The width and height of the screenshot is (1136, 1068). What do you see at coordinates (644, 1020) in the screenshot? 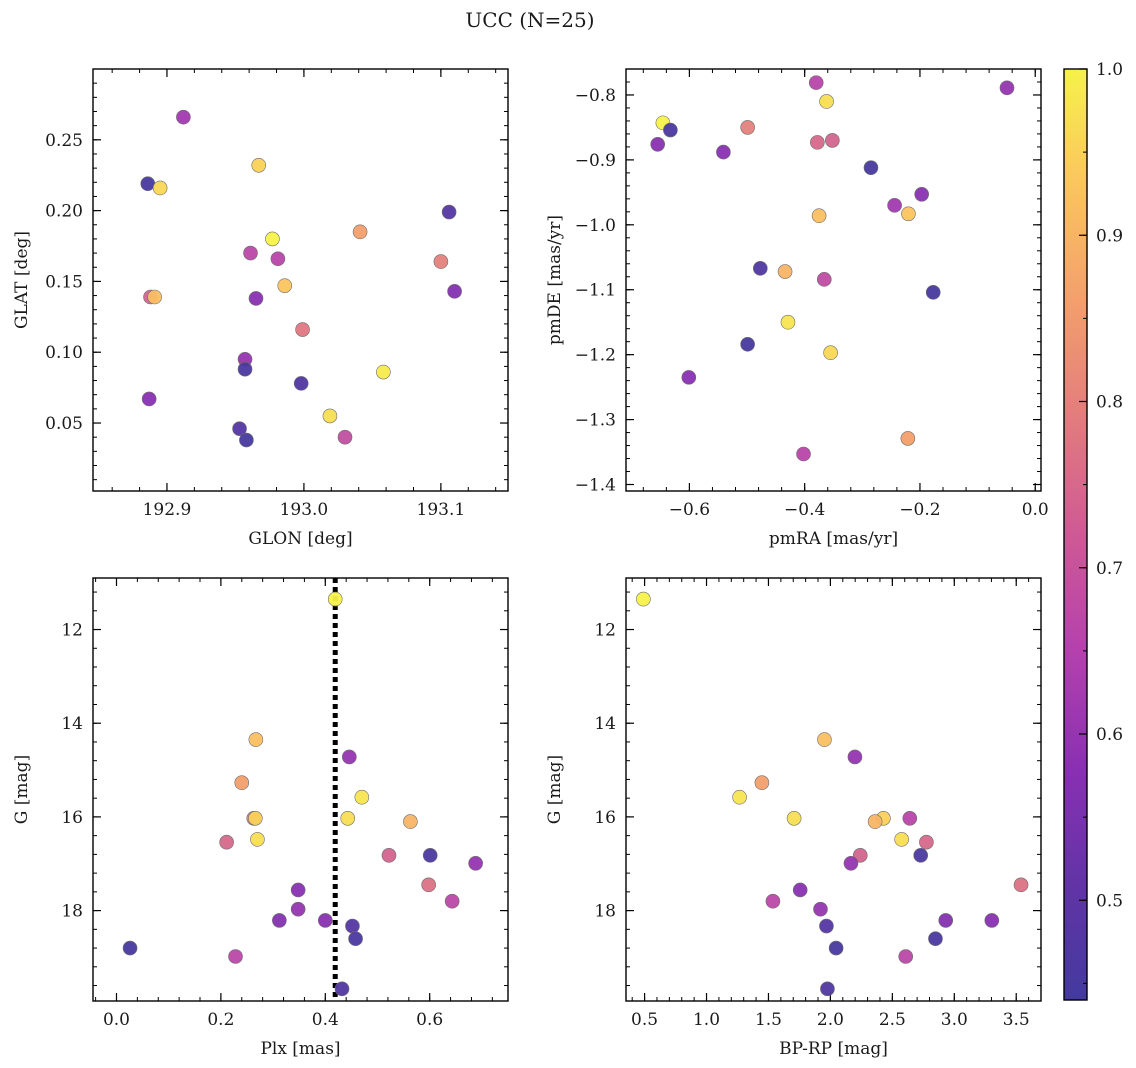
I see `x-tick-label: 0.5` at bounding box center [644, 1020].